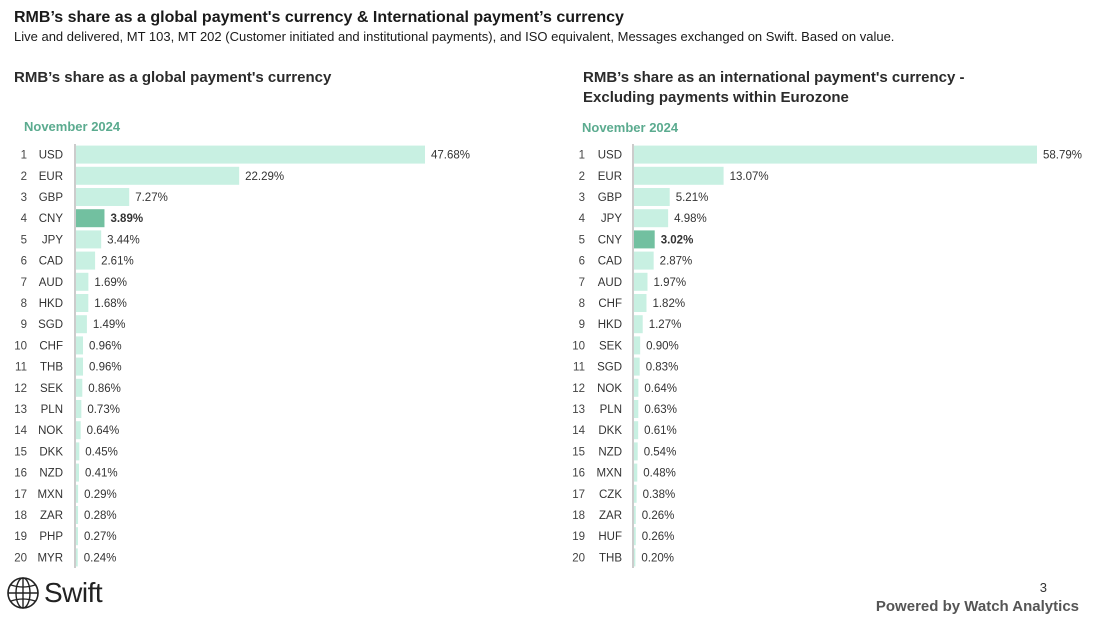 The image size is (1107, 626). What do you see at coordinates (52, 410) in the screenshot?
I see `category-label: PLN` at bounding box center [52, 410].